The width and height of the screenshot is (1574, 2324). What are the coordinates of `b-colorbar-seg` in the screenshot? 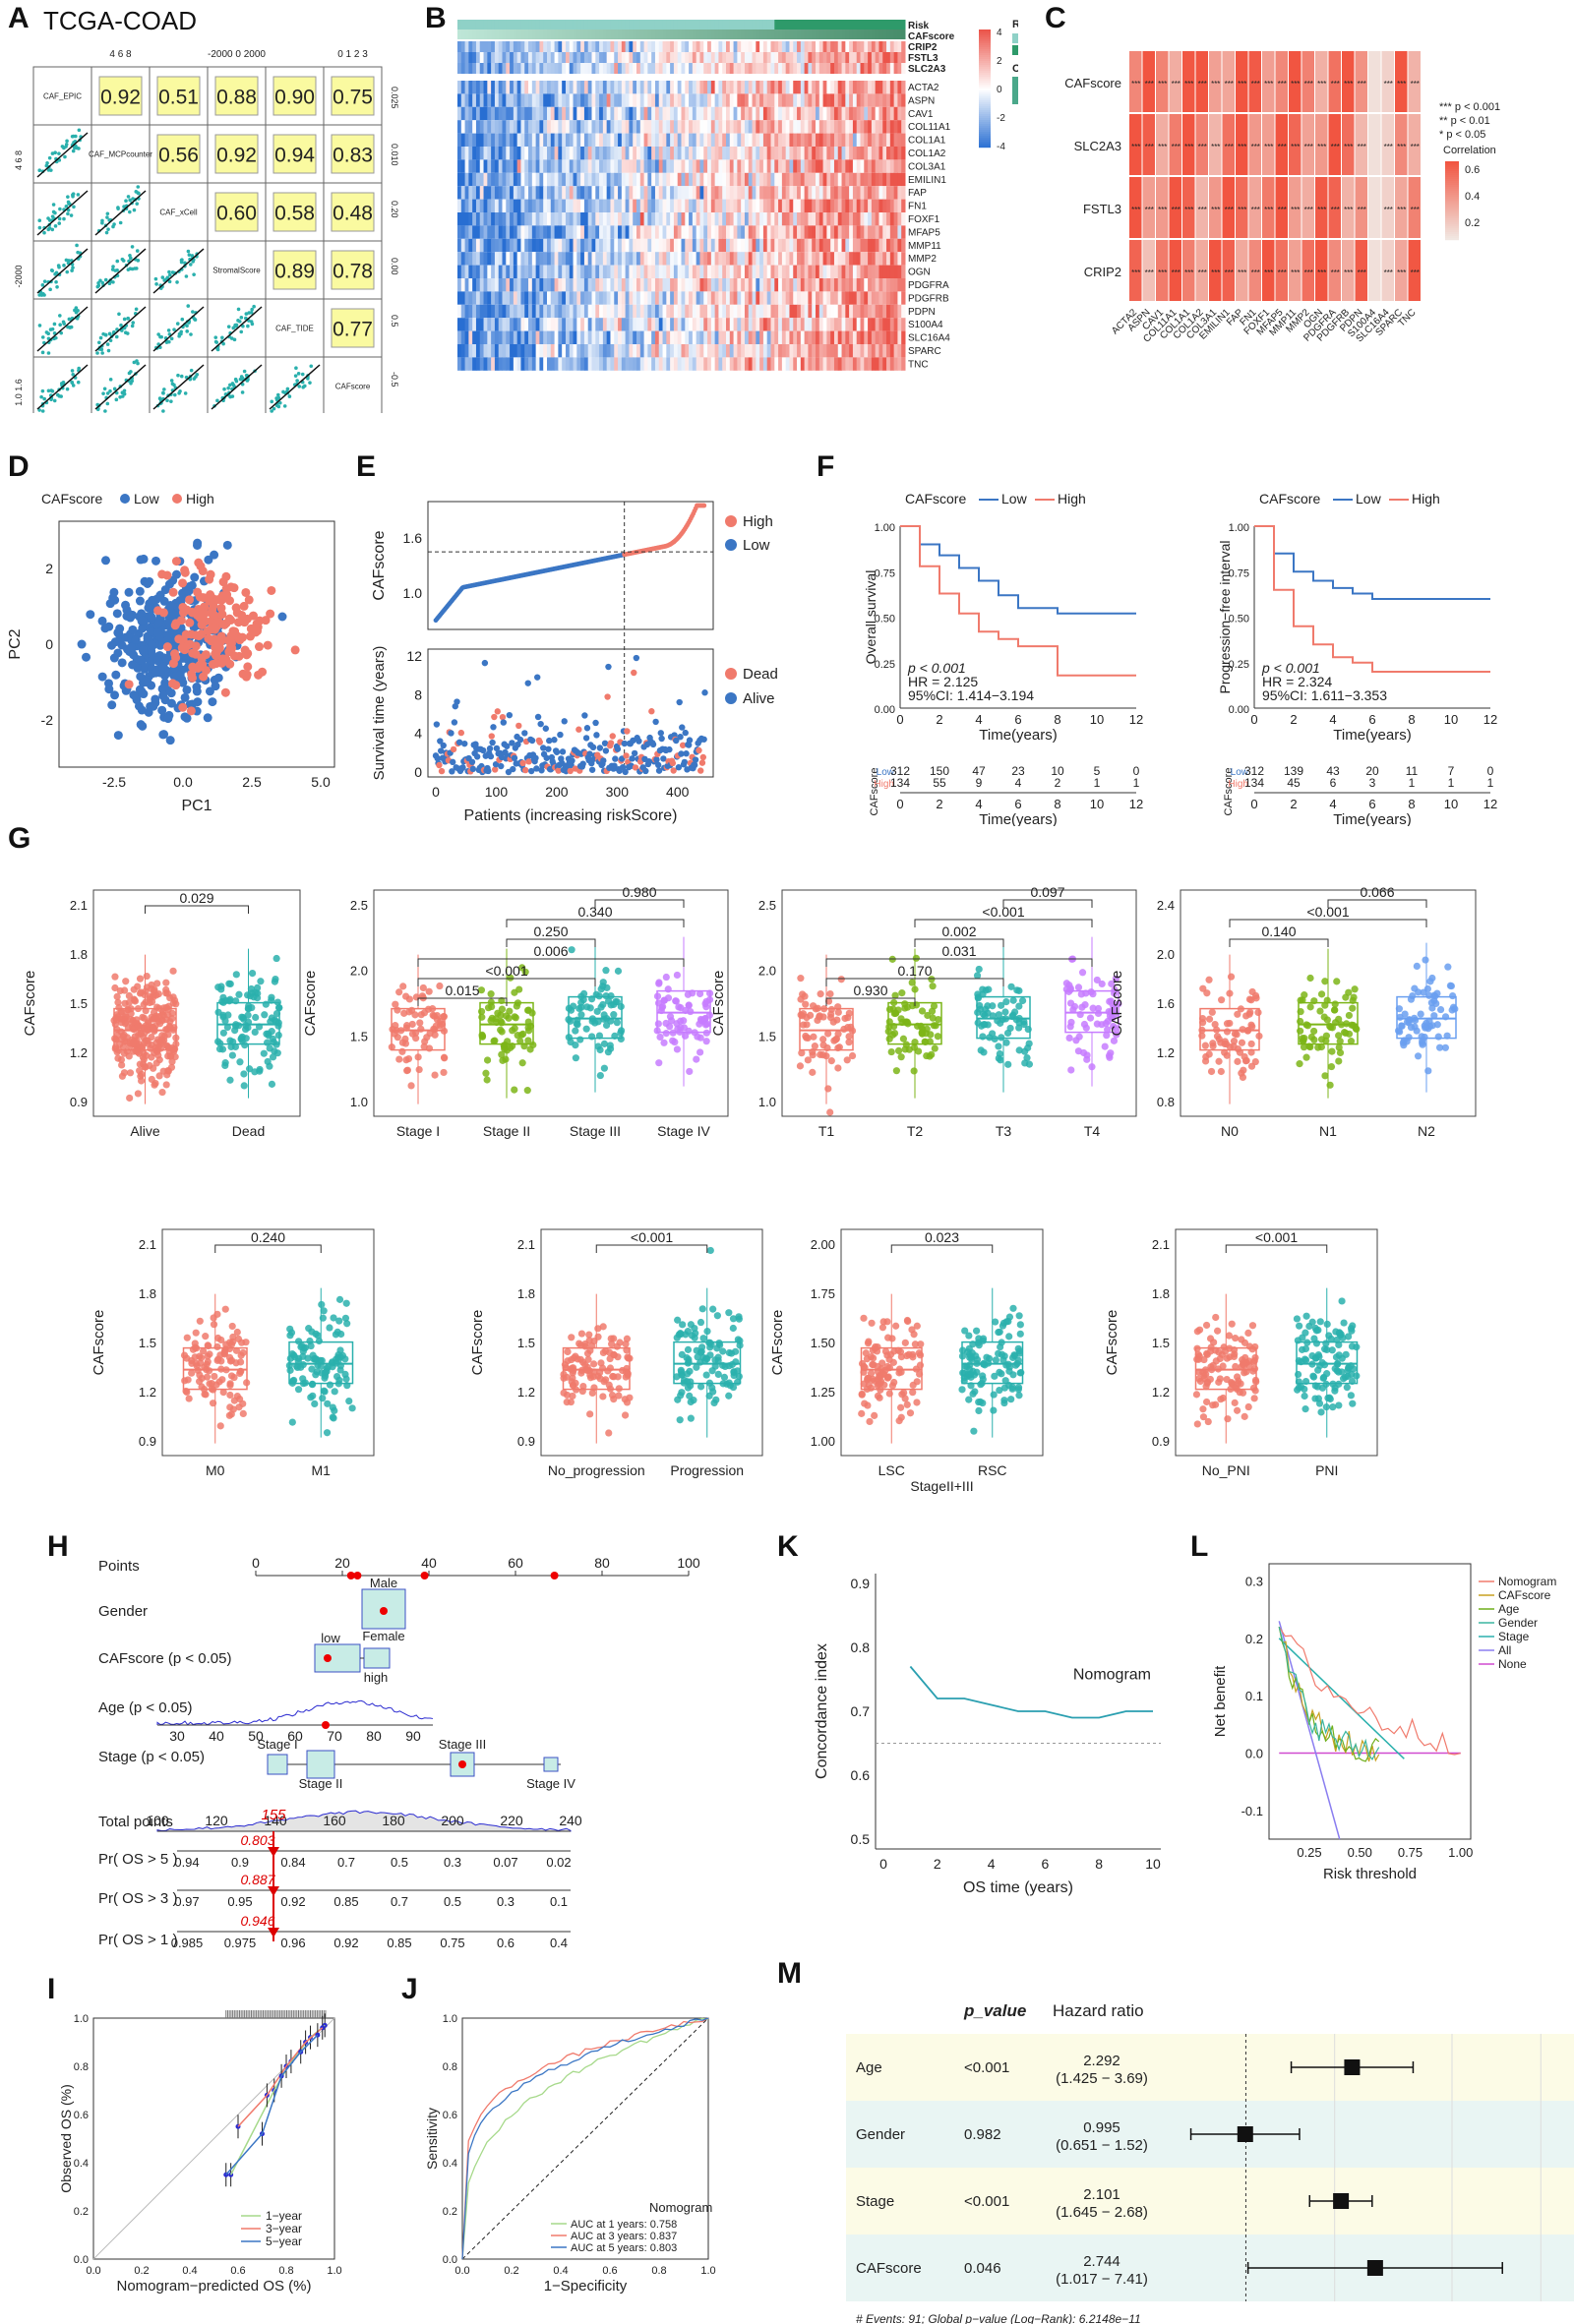 It's located at (985, 58).